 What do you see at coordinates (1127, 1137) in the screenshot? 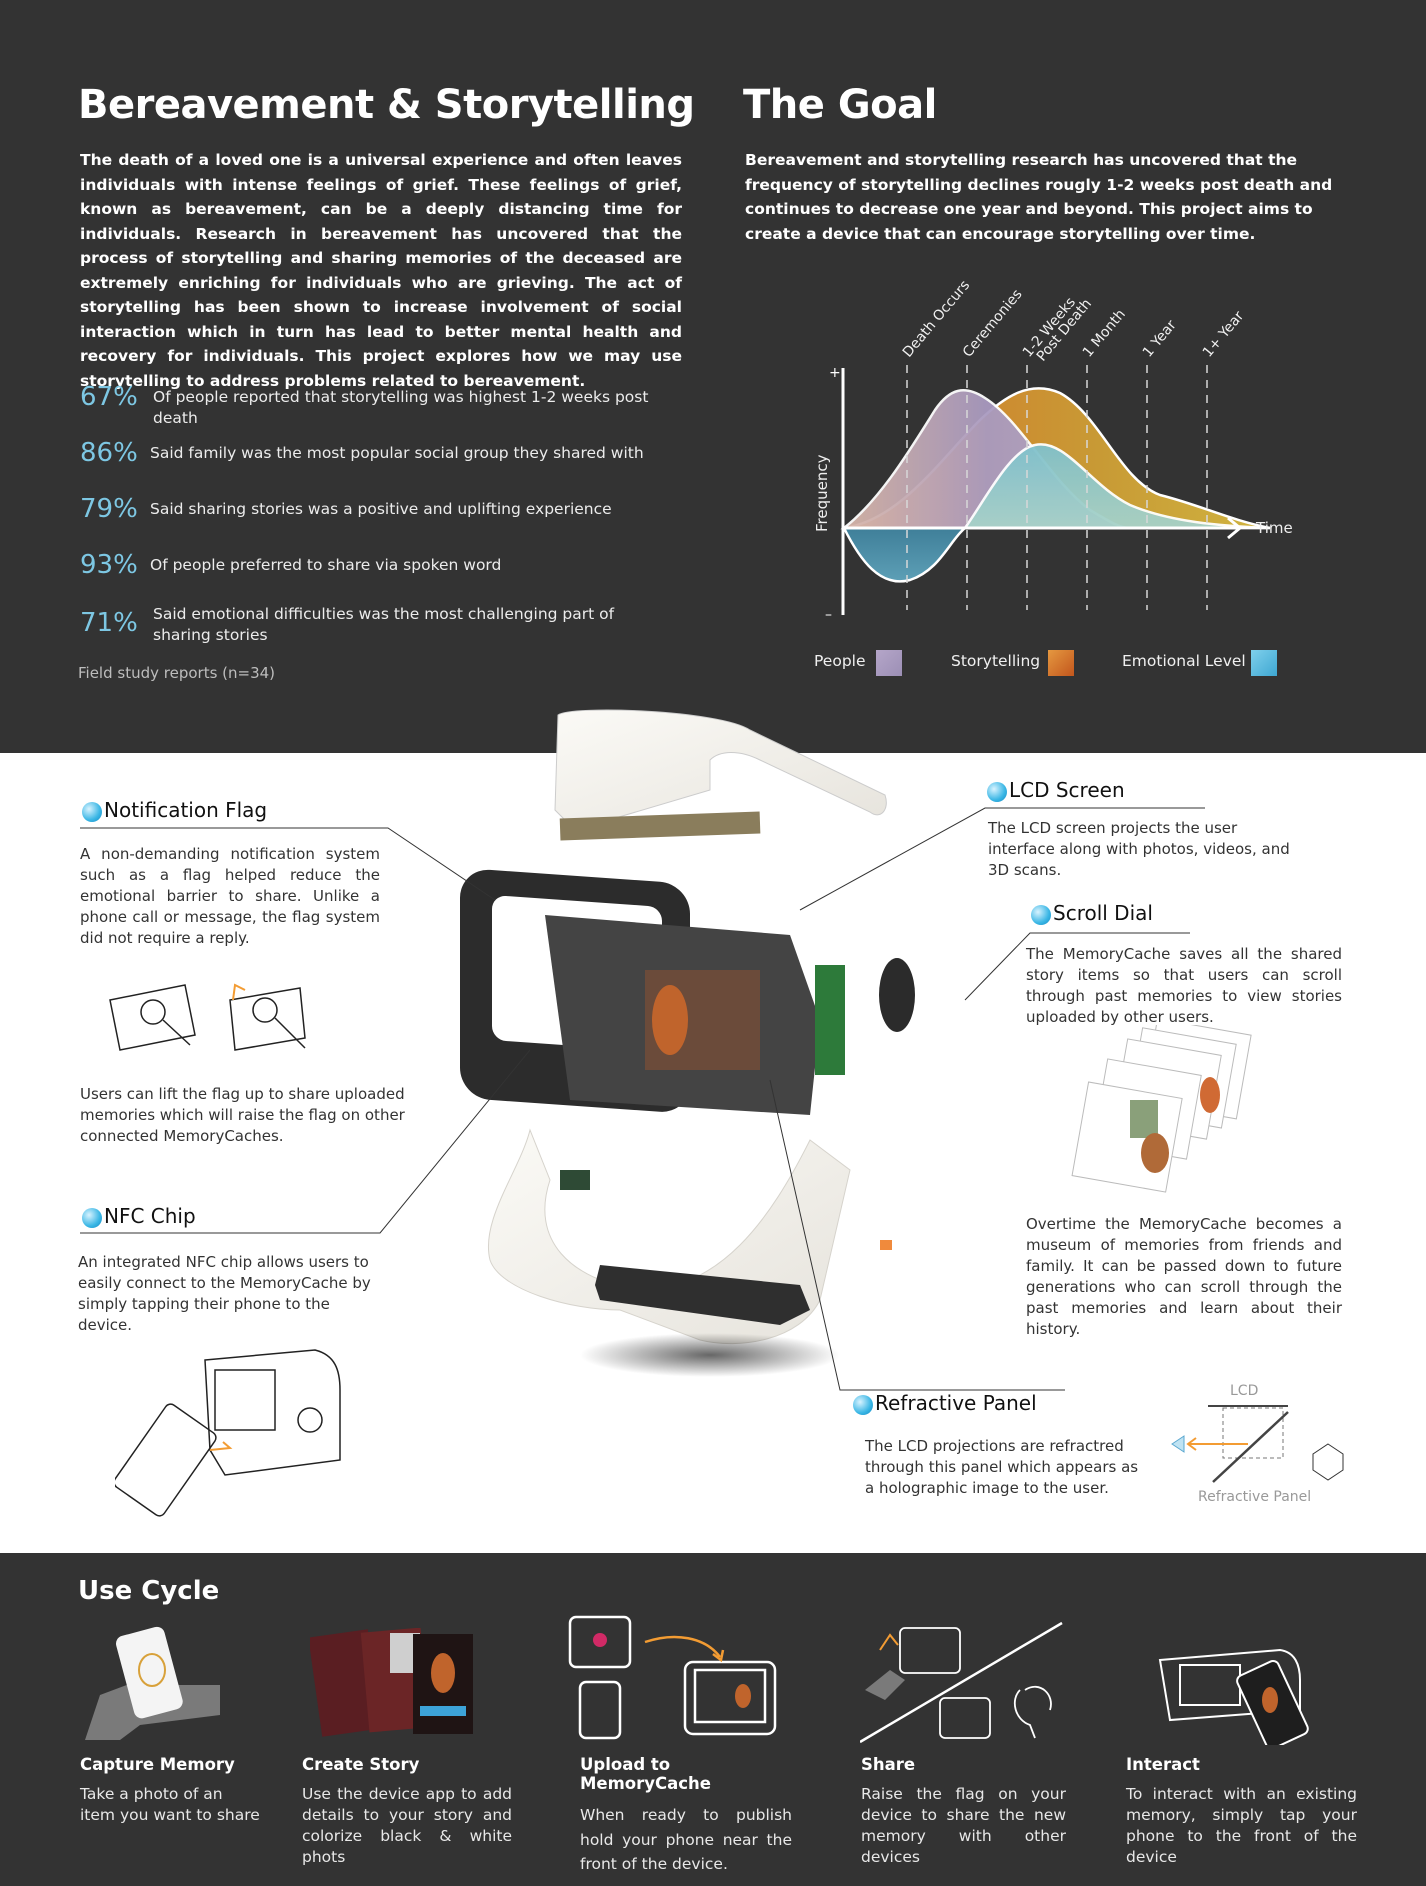
I see `memory-card` at bounding box center [1127, 1137].